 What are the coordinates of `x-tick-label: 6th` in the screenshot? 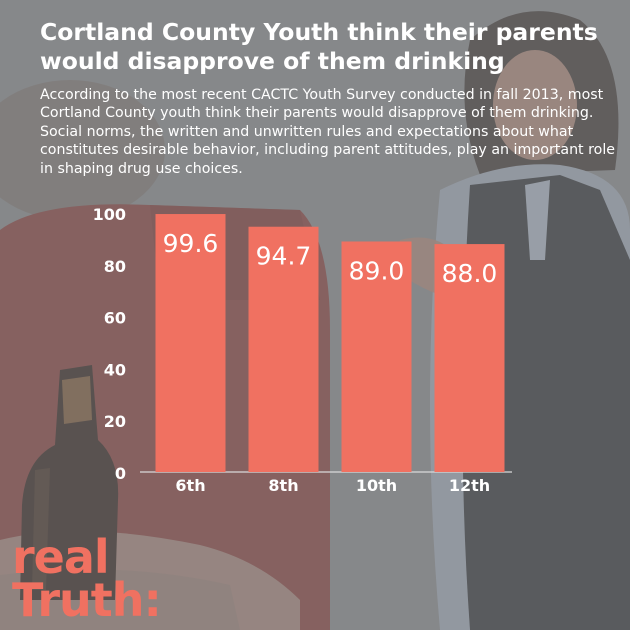 It's located at (190, 485).